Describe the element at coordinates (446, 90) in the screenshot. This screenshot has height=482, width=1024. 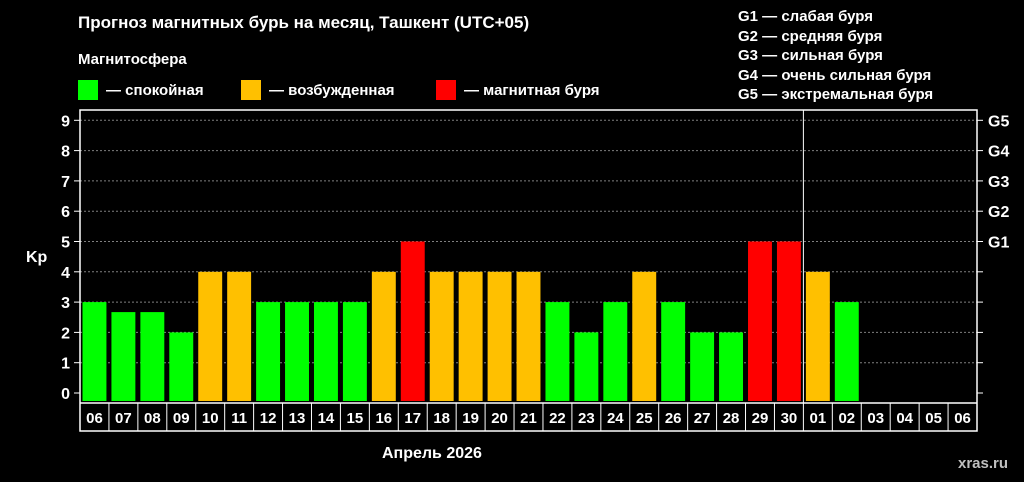
I see `legend-swatch-storm` at that location.